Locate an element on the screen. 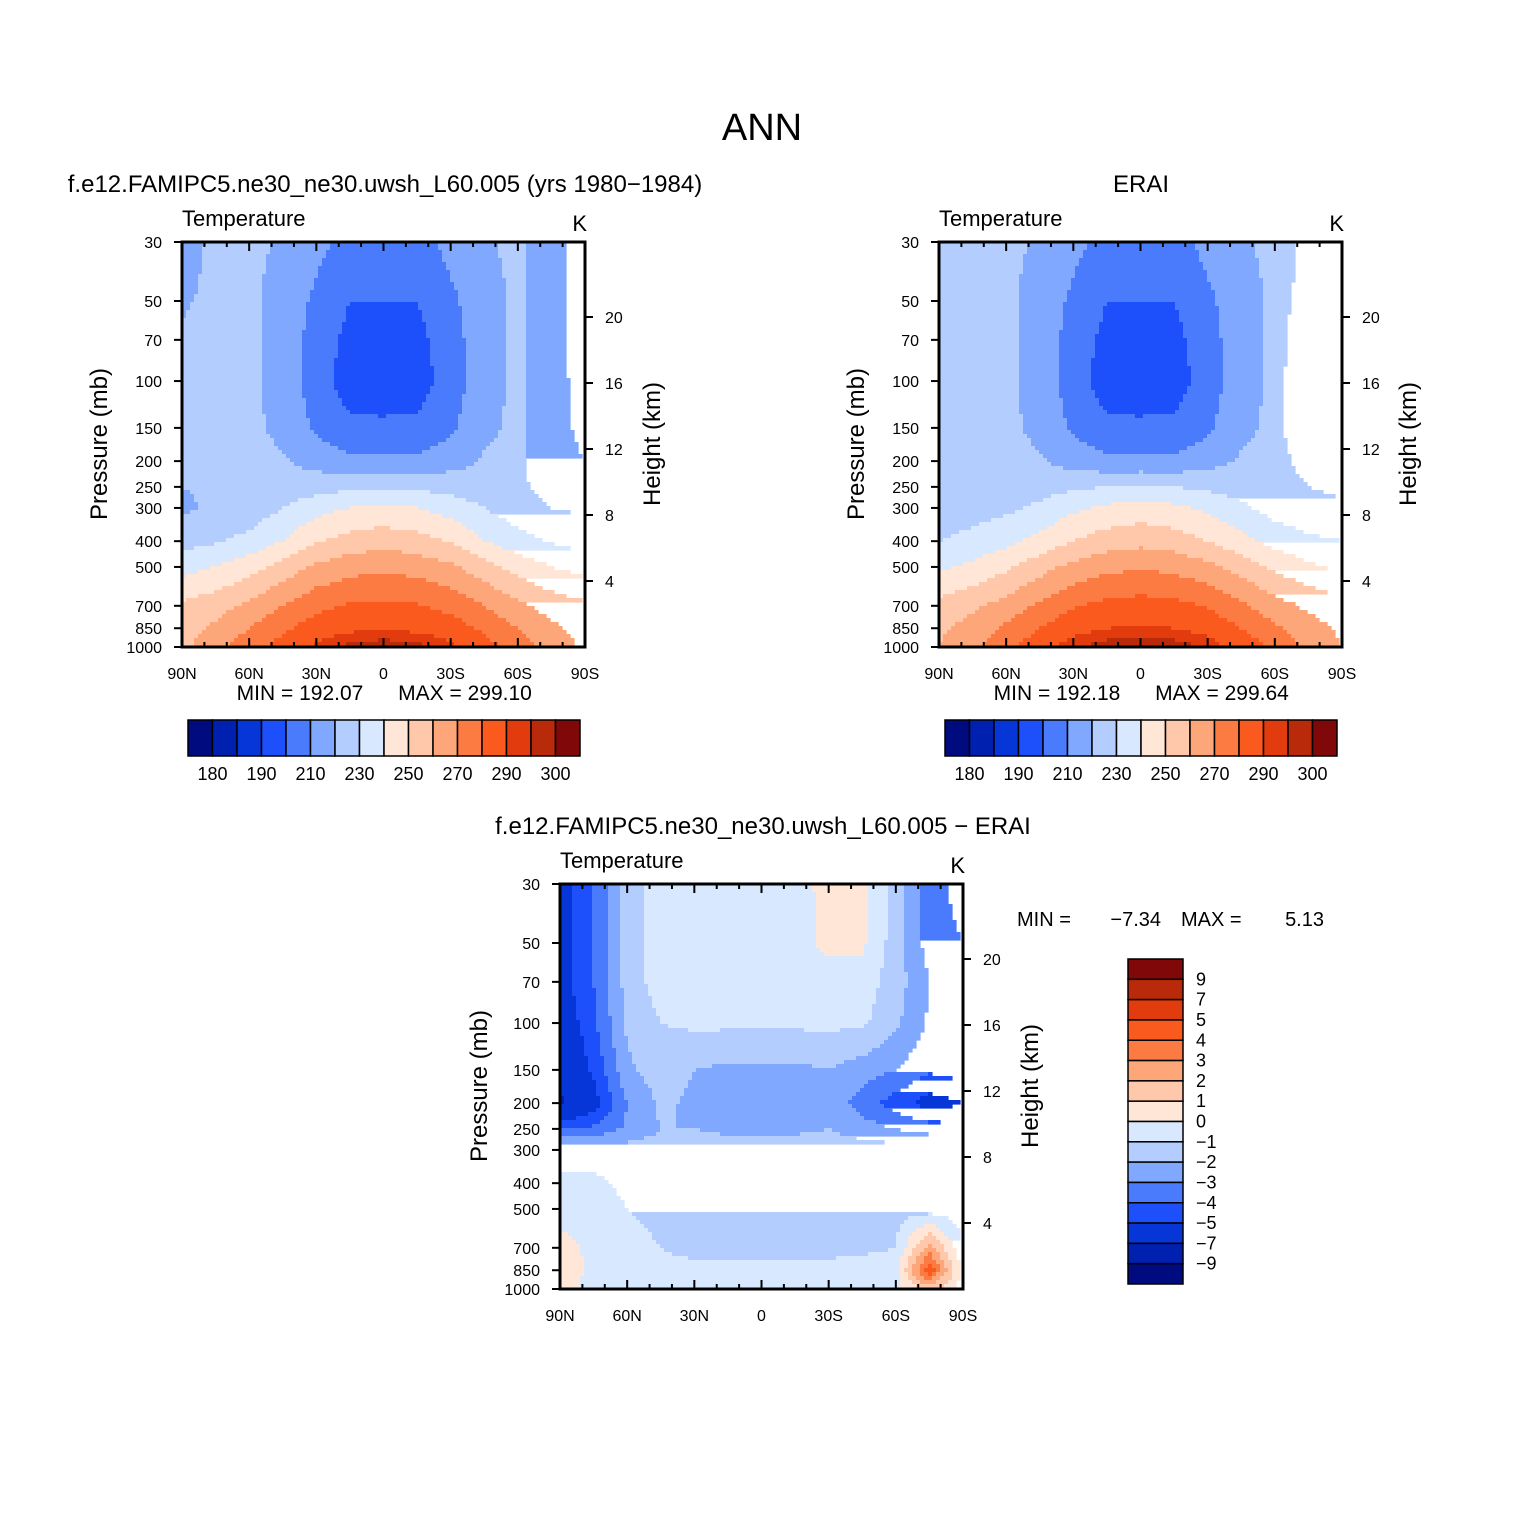  x-tick-label: 90S is located at coordinates (1342, 674).